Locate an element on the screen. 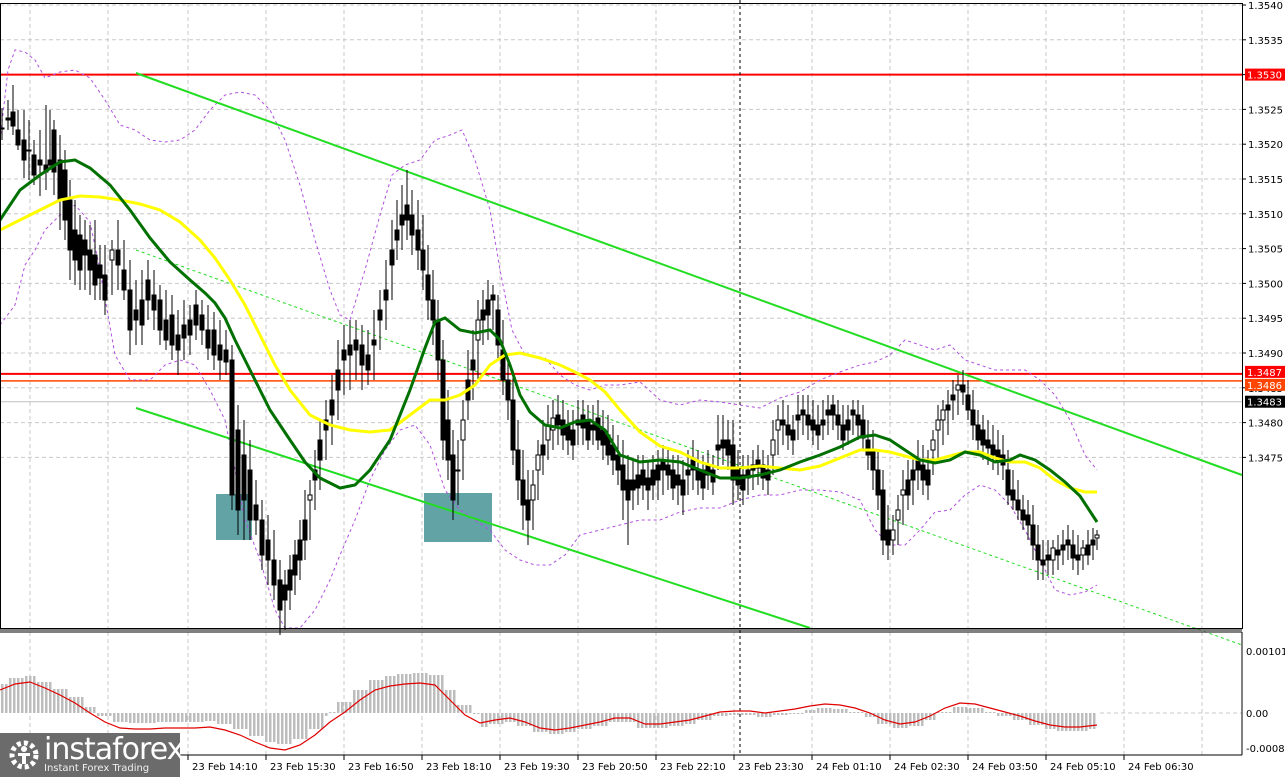  price-tick-label: 1.3520 is located at coordinates (1265, 145).